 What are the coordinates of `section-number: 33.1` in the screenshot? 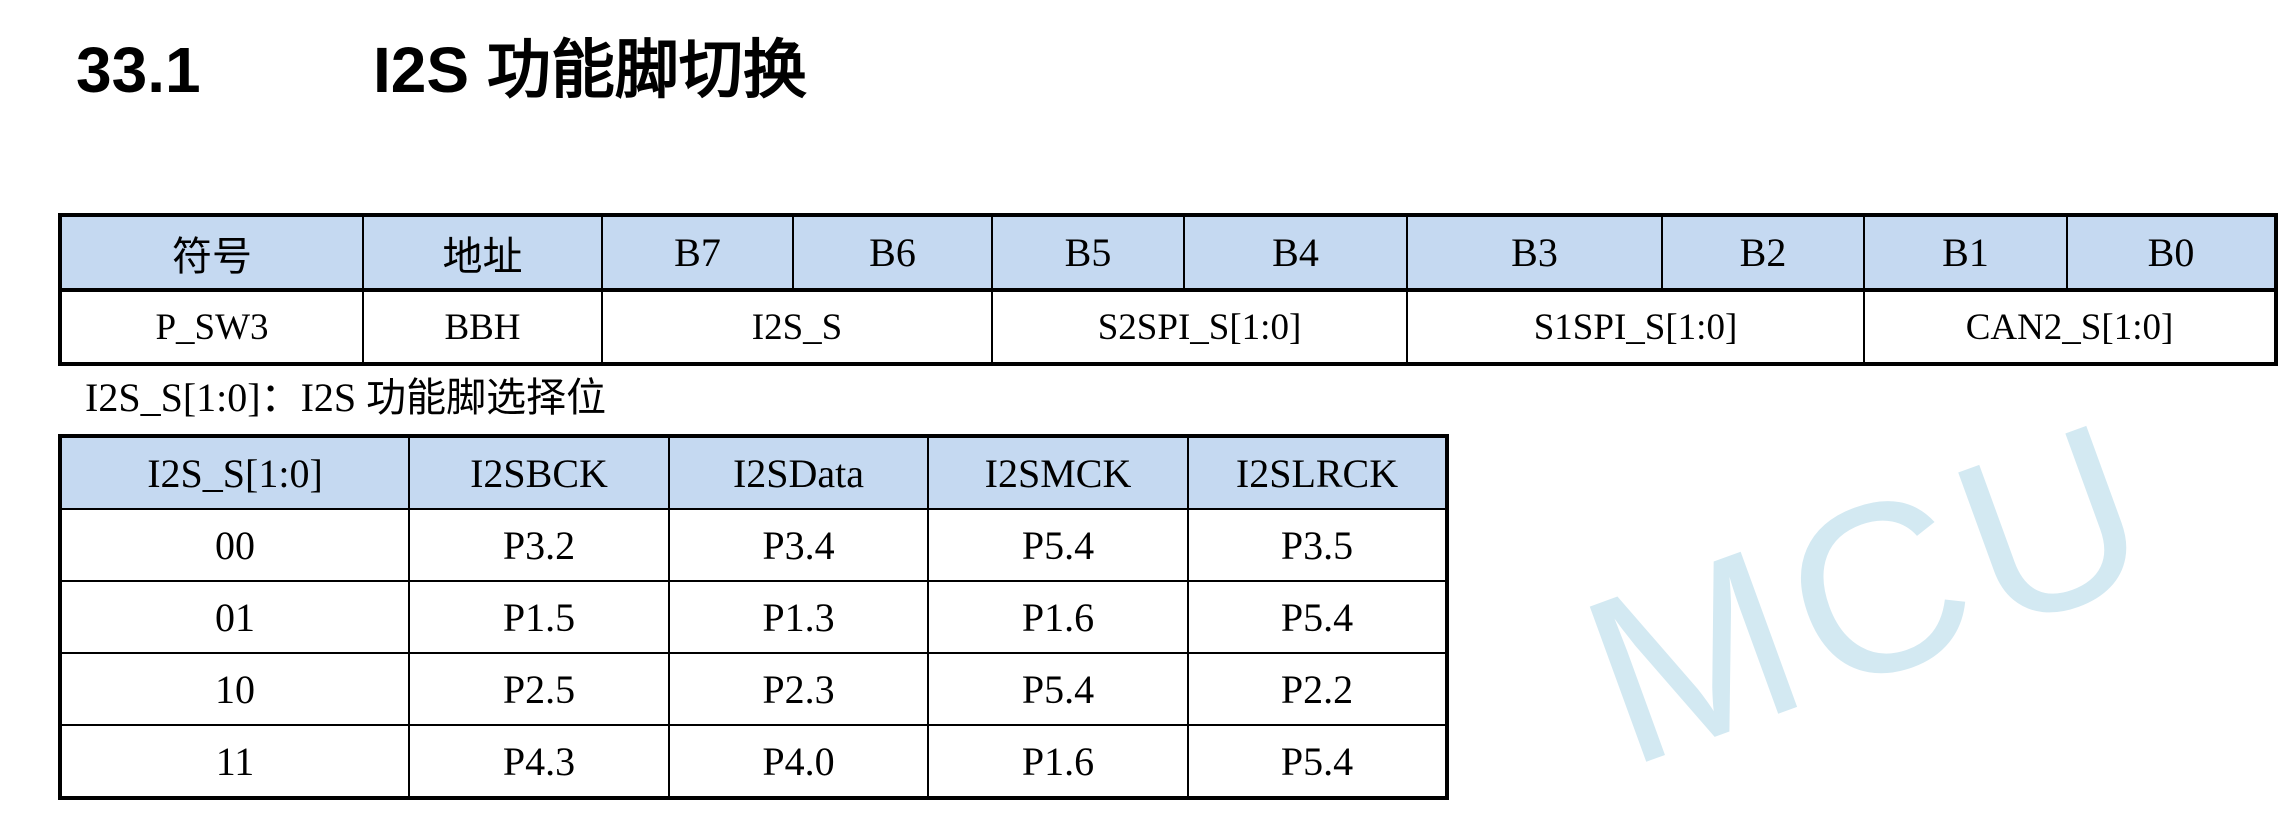 It's located at (138, 70).